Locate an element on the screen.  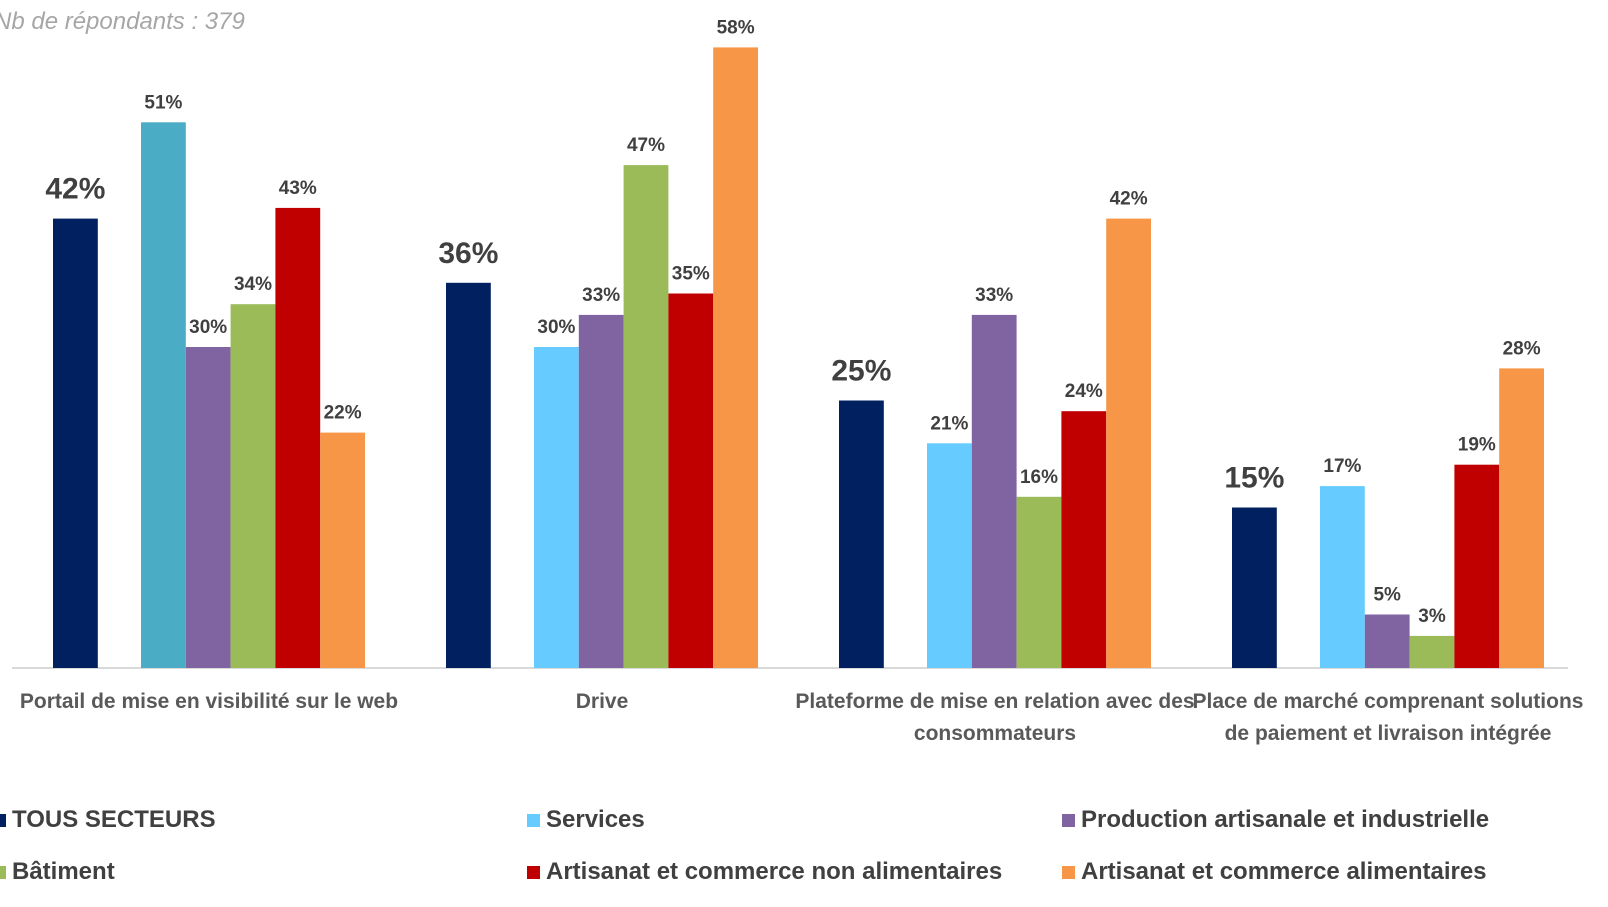
legend-label: Artisanat et commerce alimentaires is located at coordinates (1284, 871).